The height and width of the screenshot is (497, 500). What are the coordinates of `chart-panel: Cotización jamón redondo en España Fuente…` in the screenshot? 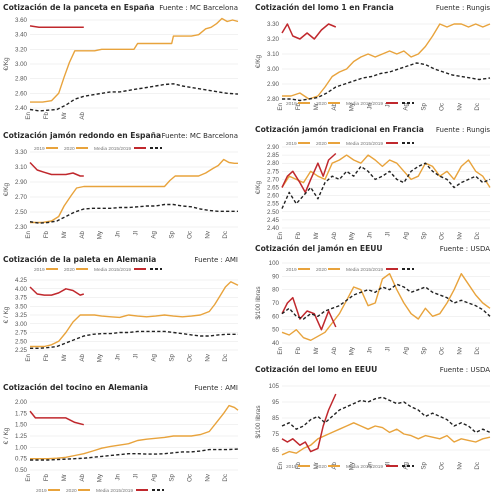 It's located at (120, 185).